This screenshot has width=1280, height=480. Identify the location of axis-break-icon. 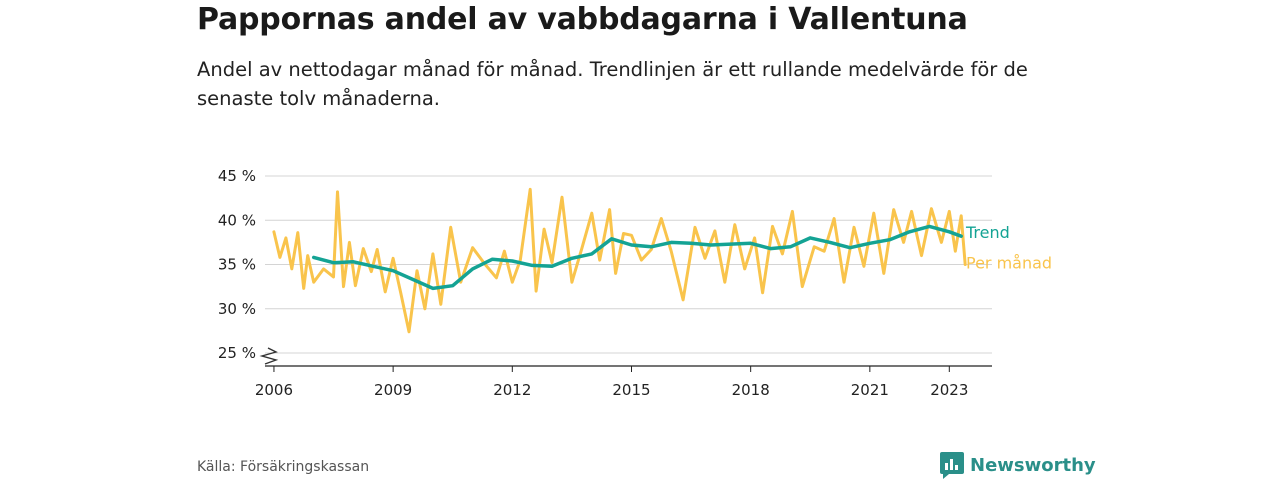
(269, 356).